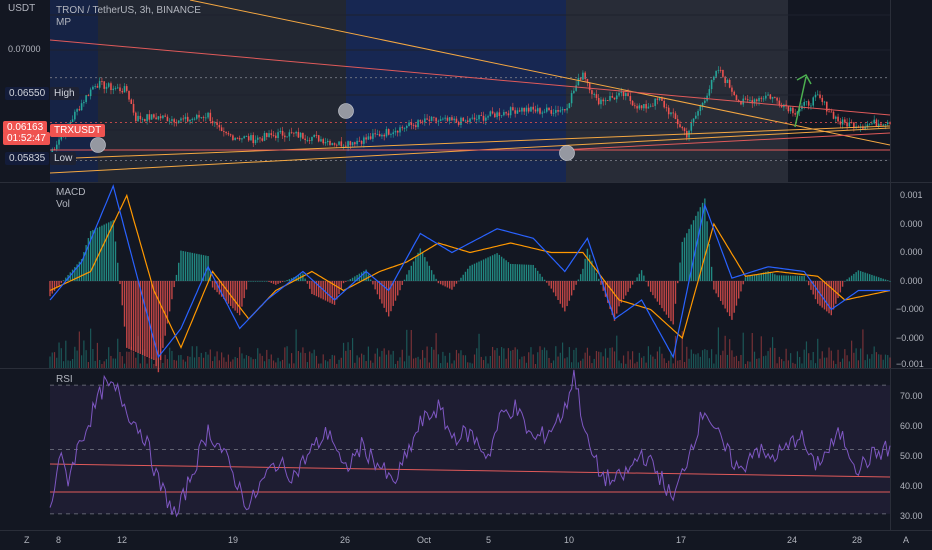 This screenshot has height=550, width=932. What do you see at coordinates (71, 192) in the screenshot?
I see `macd-title: MACD` at bounding box center [71, 192].